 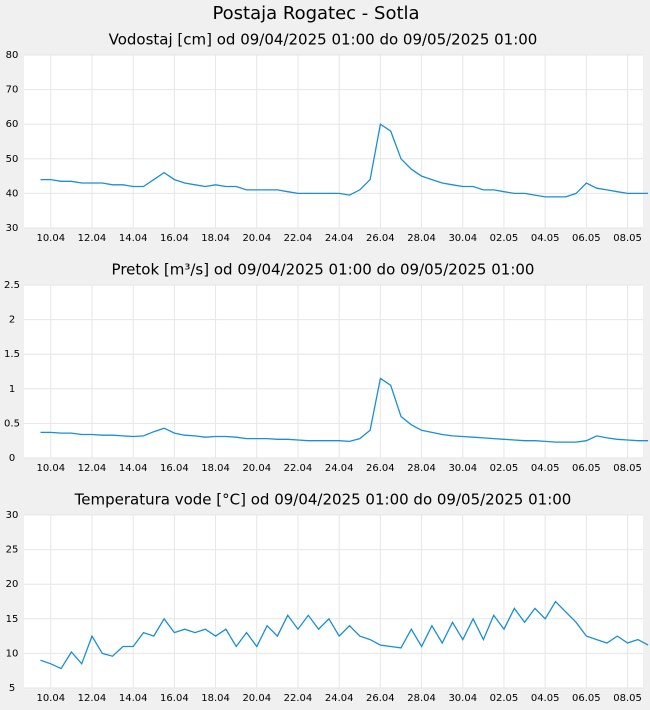 I want to click on y-tick-label: 20, so click(x=12, y=584).